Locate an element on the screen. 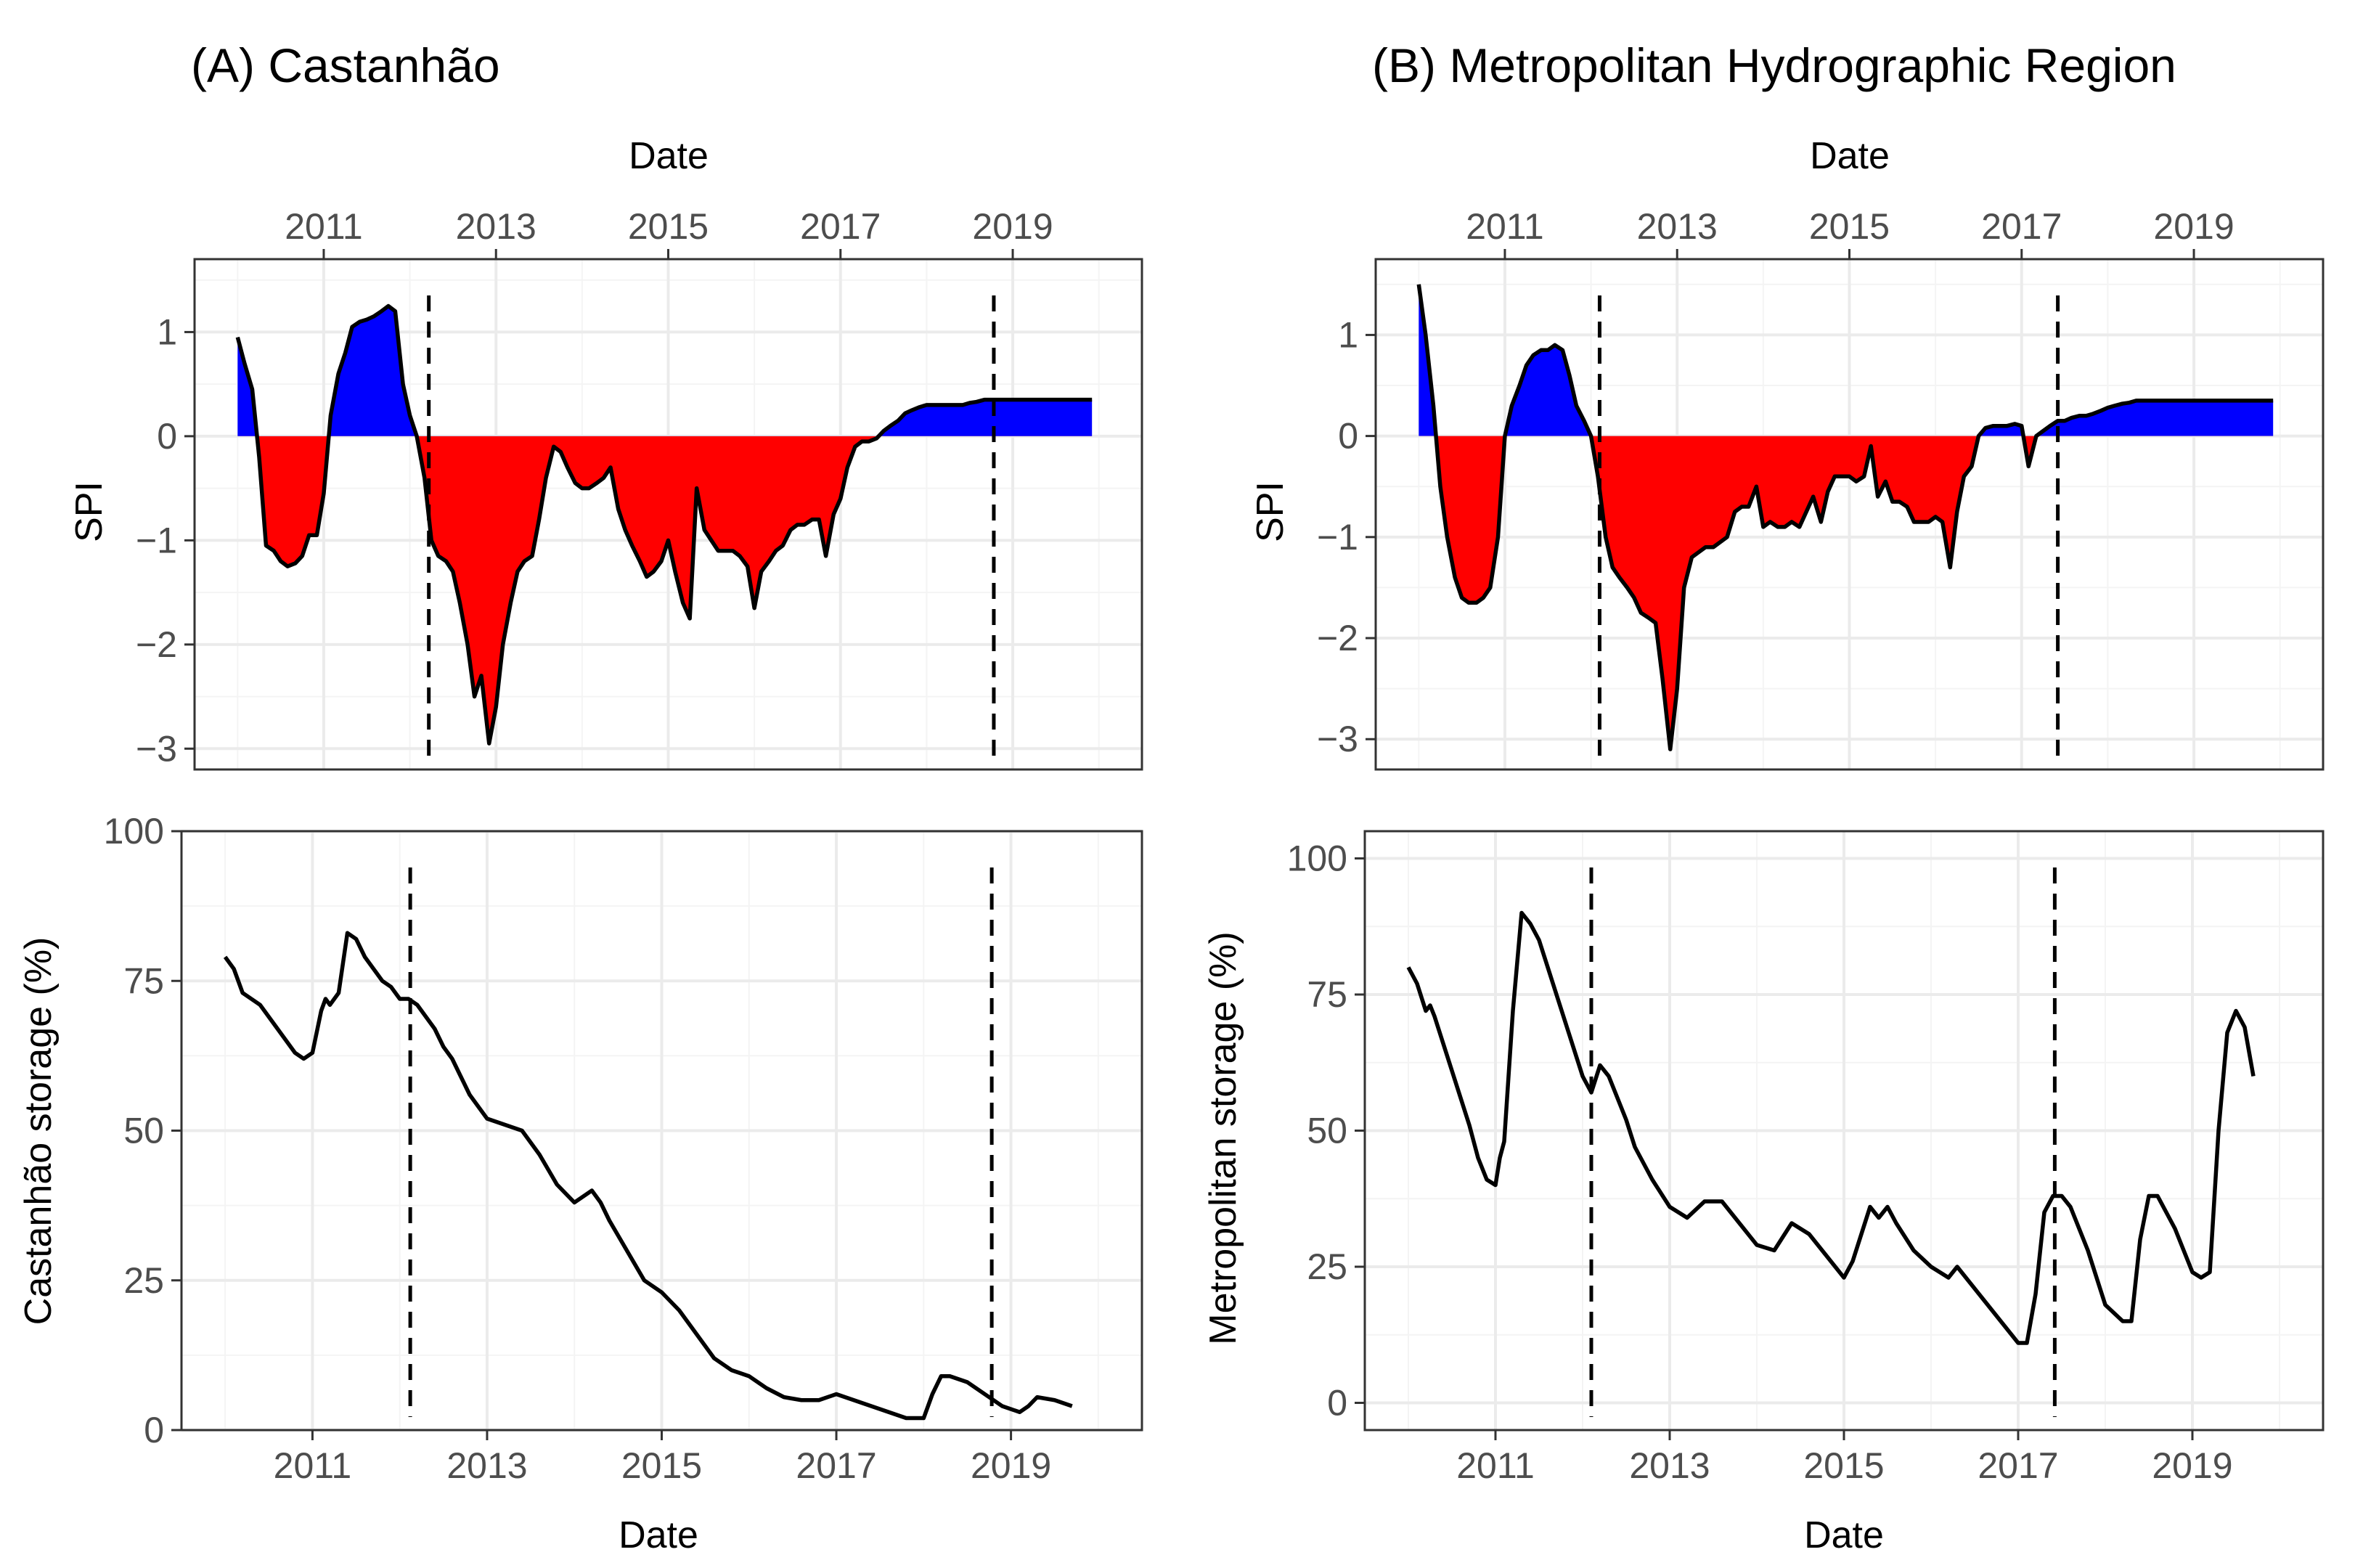  chart-title-castanhao: (A) Castanhão is located at coordinates (345, 65).